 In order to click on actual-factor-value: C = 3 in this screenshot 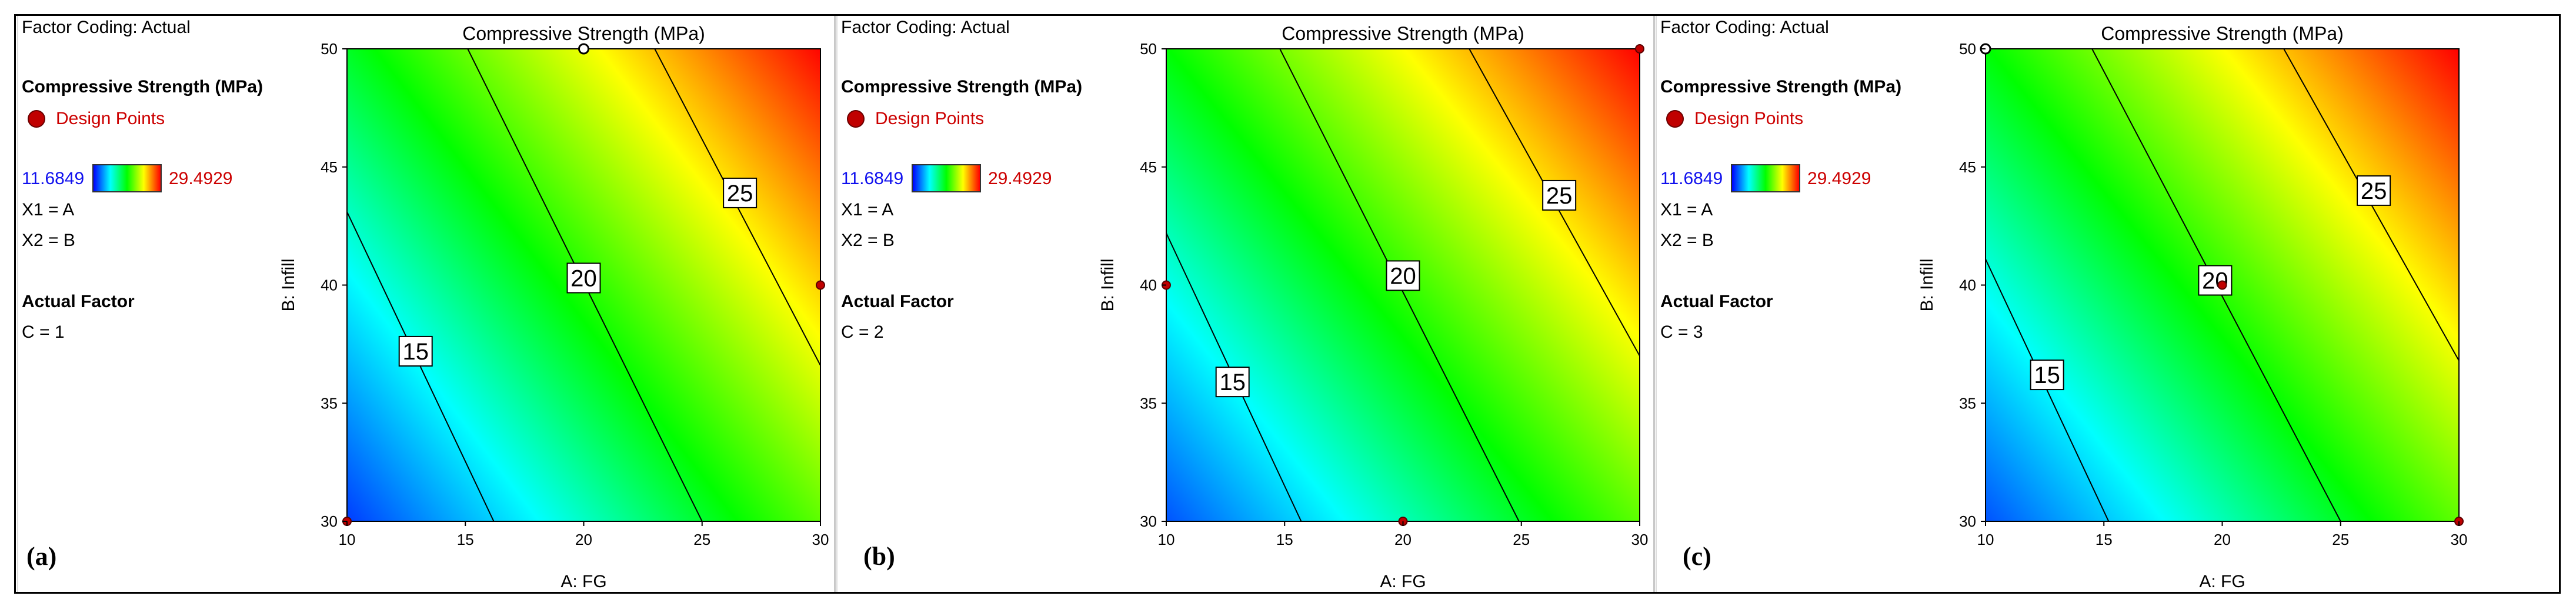, I will do `click(1681, 332)`.